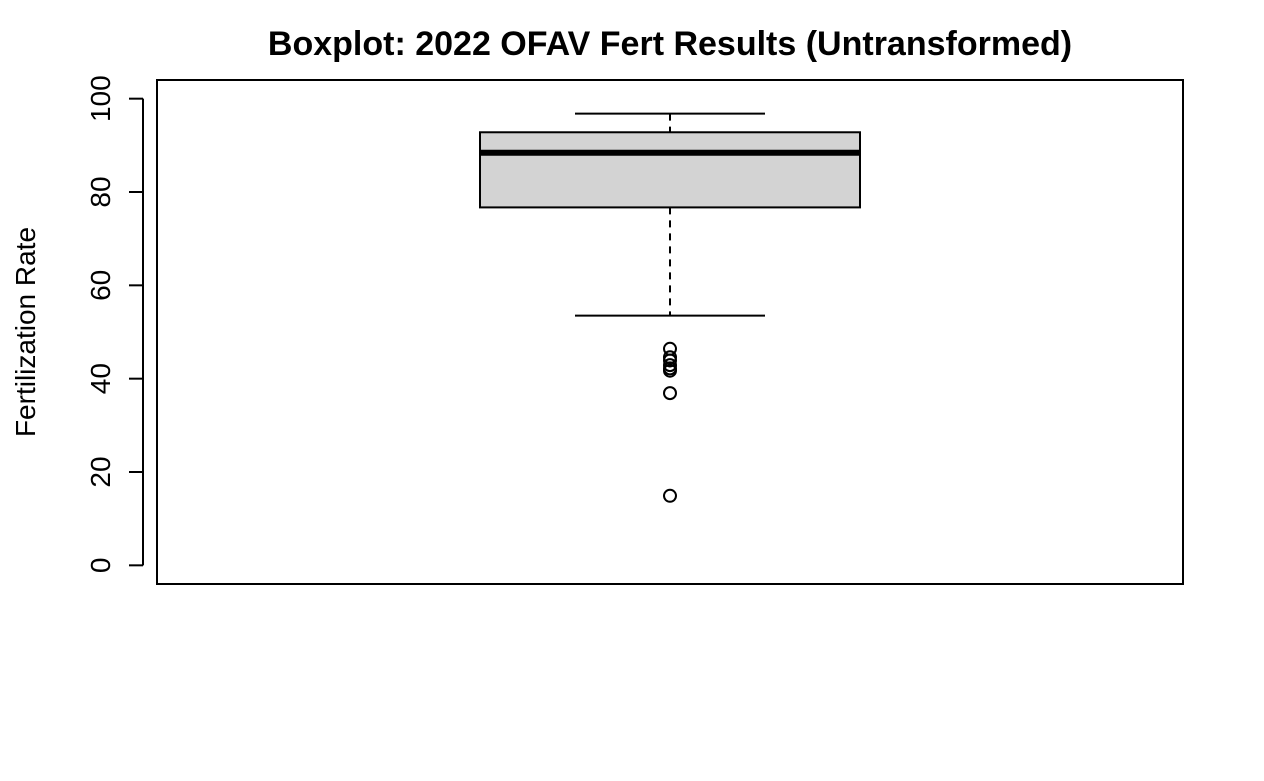  I want to click on y-tick-label: 0, so click(100, 566).